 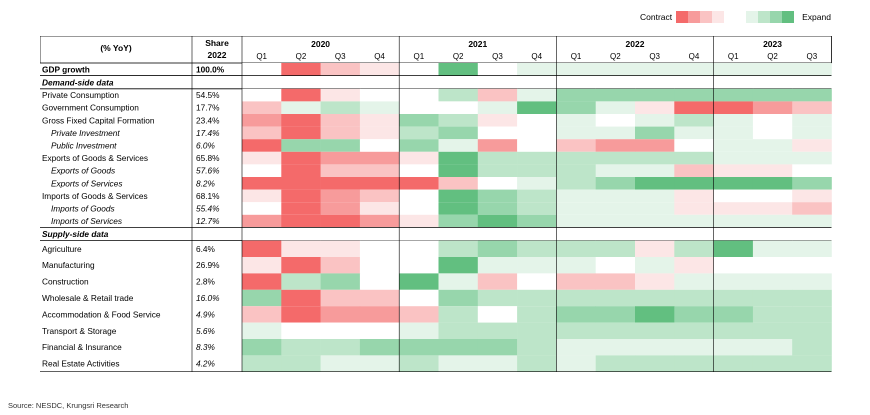 I want to click on row-label-3: Government Consumption, so click(x=90, y=108).